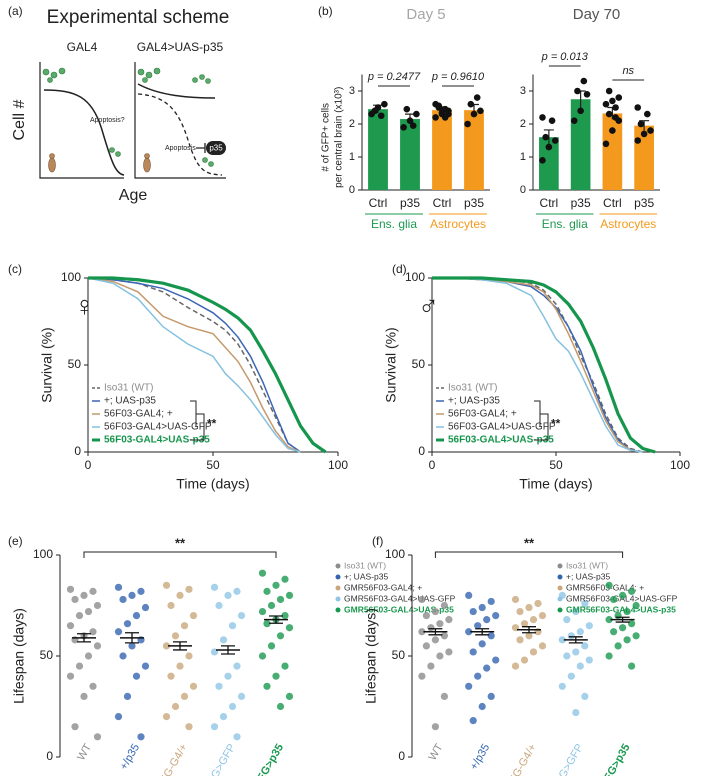  I want to click on y-tick-label: 50, so click(399, 655).